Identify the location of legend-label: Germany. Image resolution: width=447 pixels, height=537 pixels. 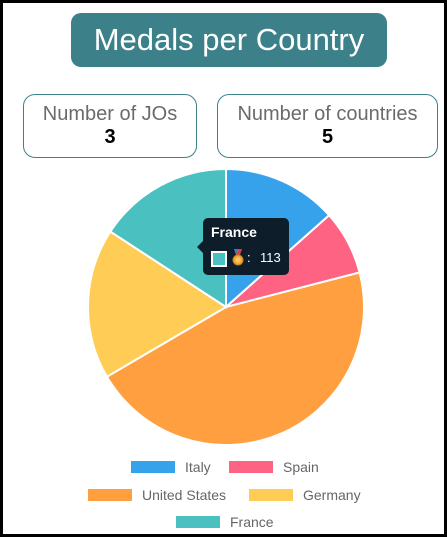
(332, 495).